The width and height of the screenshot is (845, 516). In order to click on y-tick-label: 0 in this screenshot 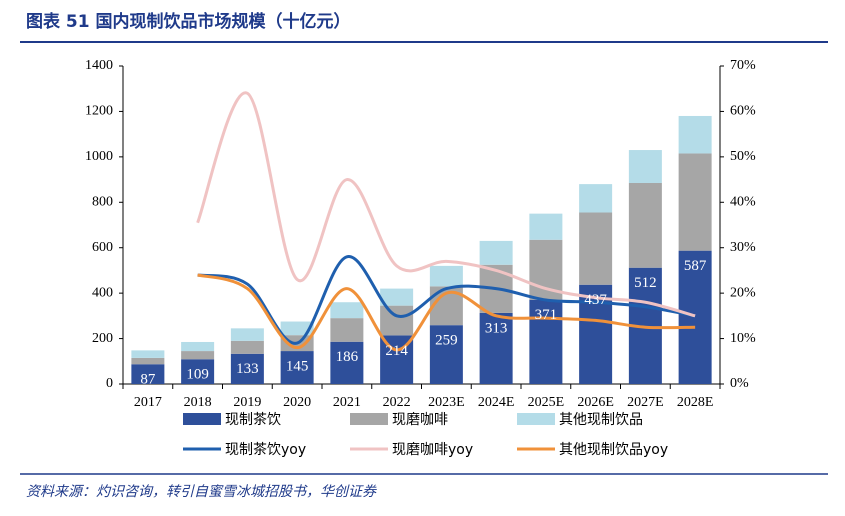, I will do `click(109, 383)`.